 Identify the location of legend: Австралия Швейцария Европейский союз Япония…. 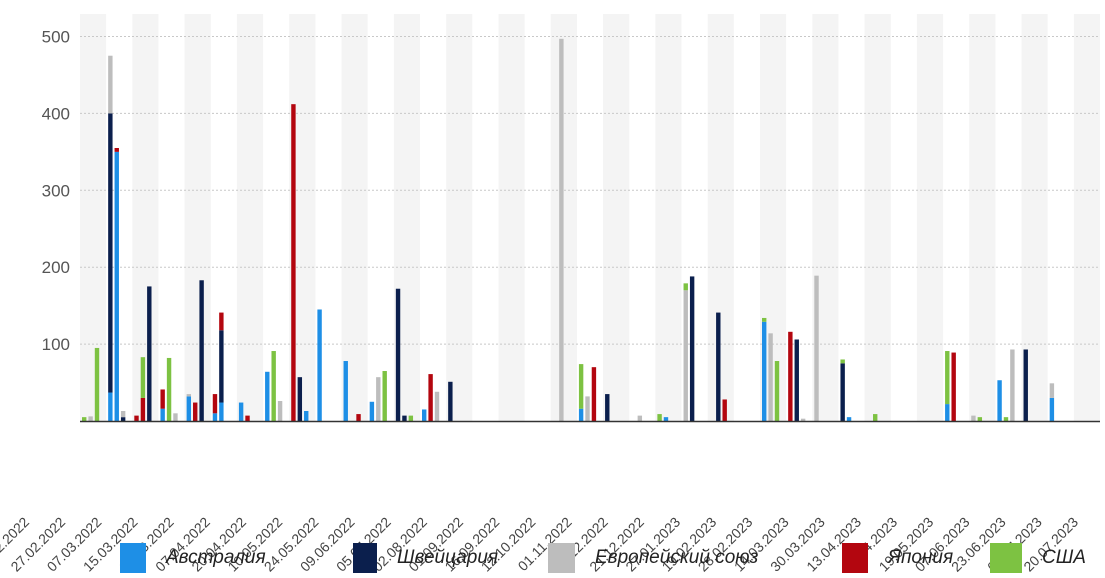
(603, 558).